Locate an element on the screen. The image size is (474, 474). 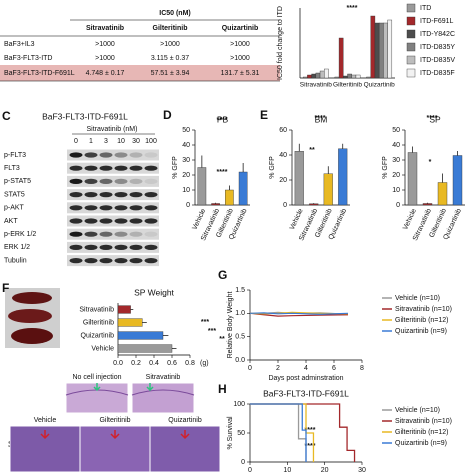
x-tick-label: 2 is located at coordinates (278, 368).